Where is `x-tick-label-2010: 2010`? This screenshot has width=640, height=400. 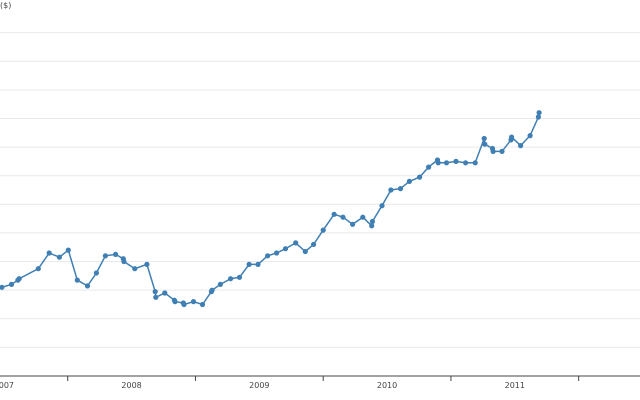
x-tick-label-2010: 2010 is located at coordinates (387, 385).